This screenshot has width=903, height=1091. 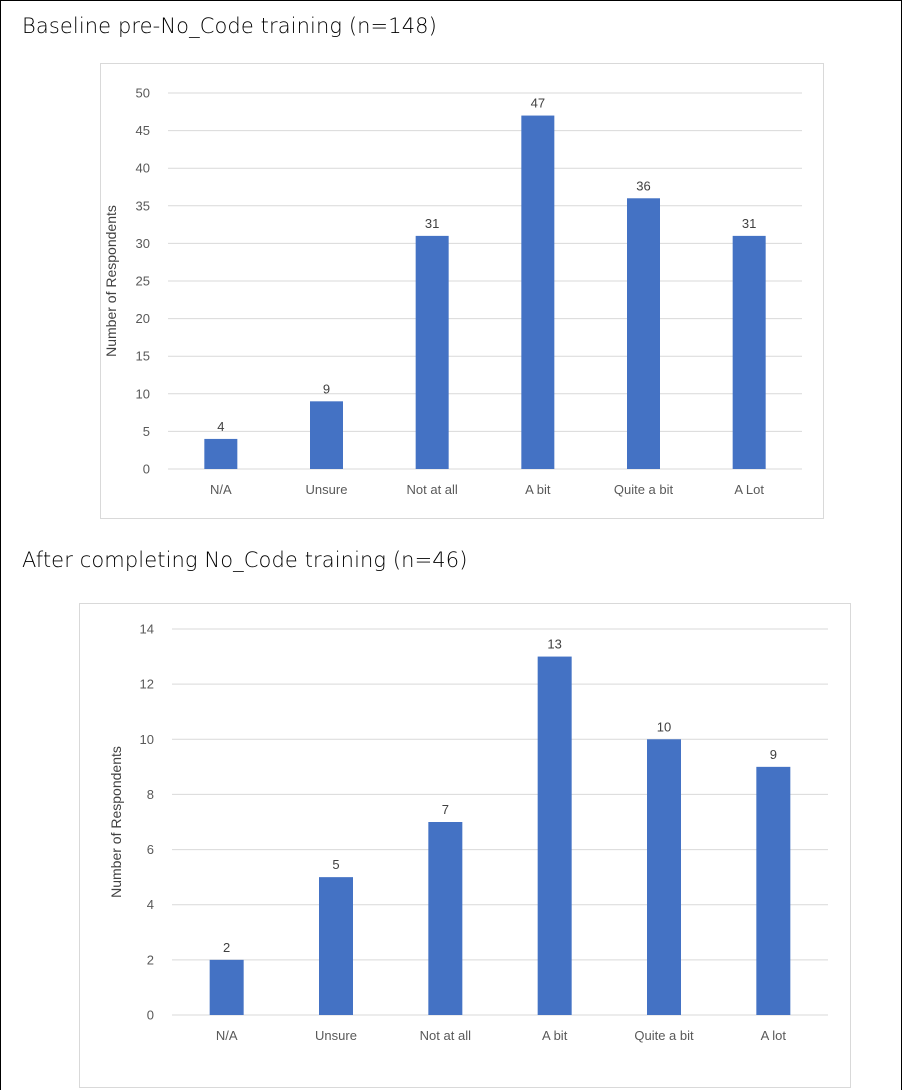 What do you see at coordinates (143, 318) in the screenshot?
I see `y-tick-label: 20` at bounding box center [143, 318].